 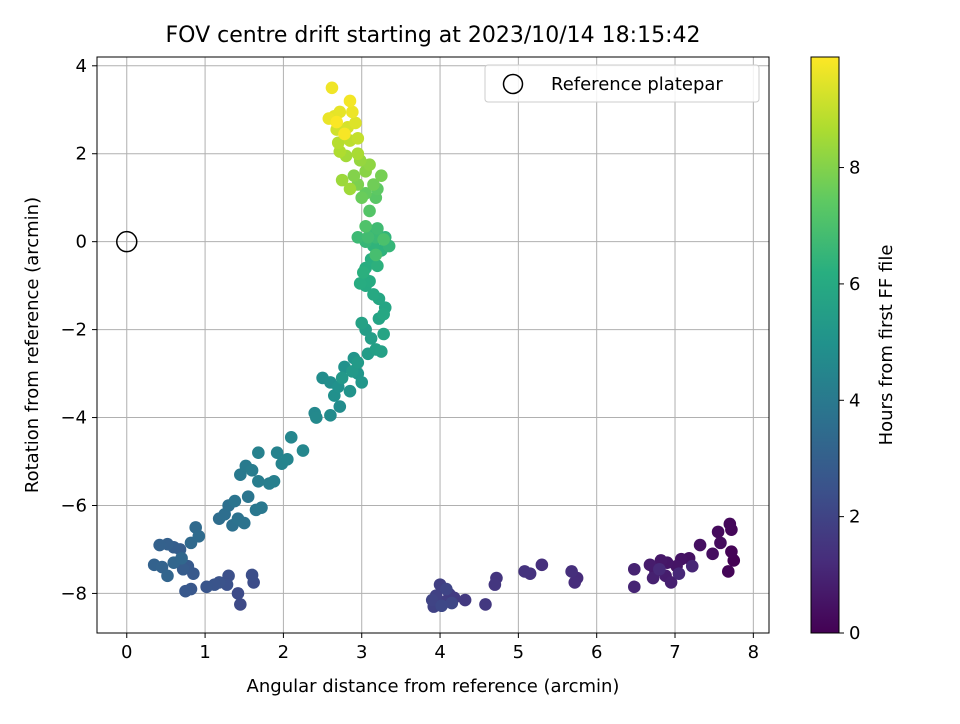 What do you see at coordinates (513, 84) in the screenshot?
I see `legend-marker-circle` at bounding box center [513, 84].